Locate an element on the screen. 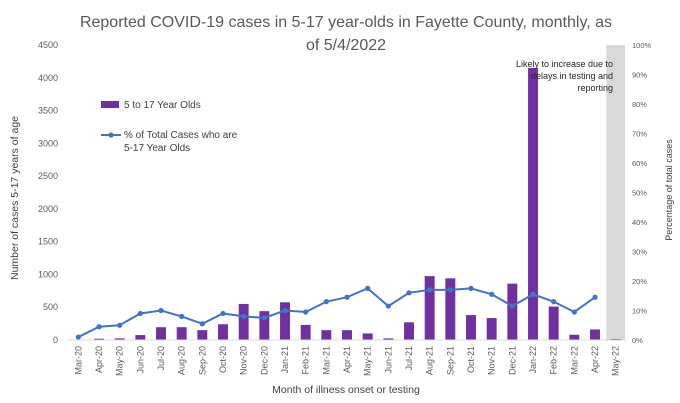  y-tick-label: 2000 is located at coordinates (48, 209).